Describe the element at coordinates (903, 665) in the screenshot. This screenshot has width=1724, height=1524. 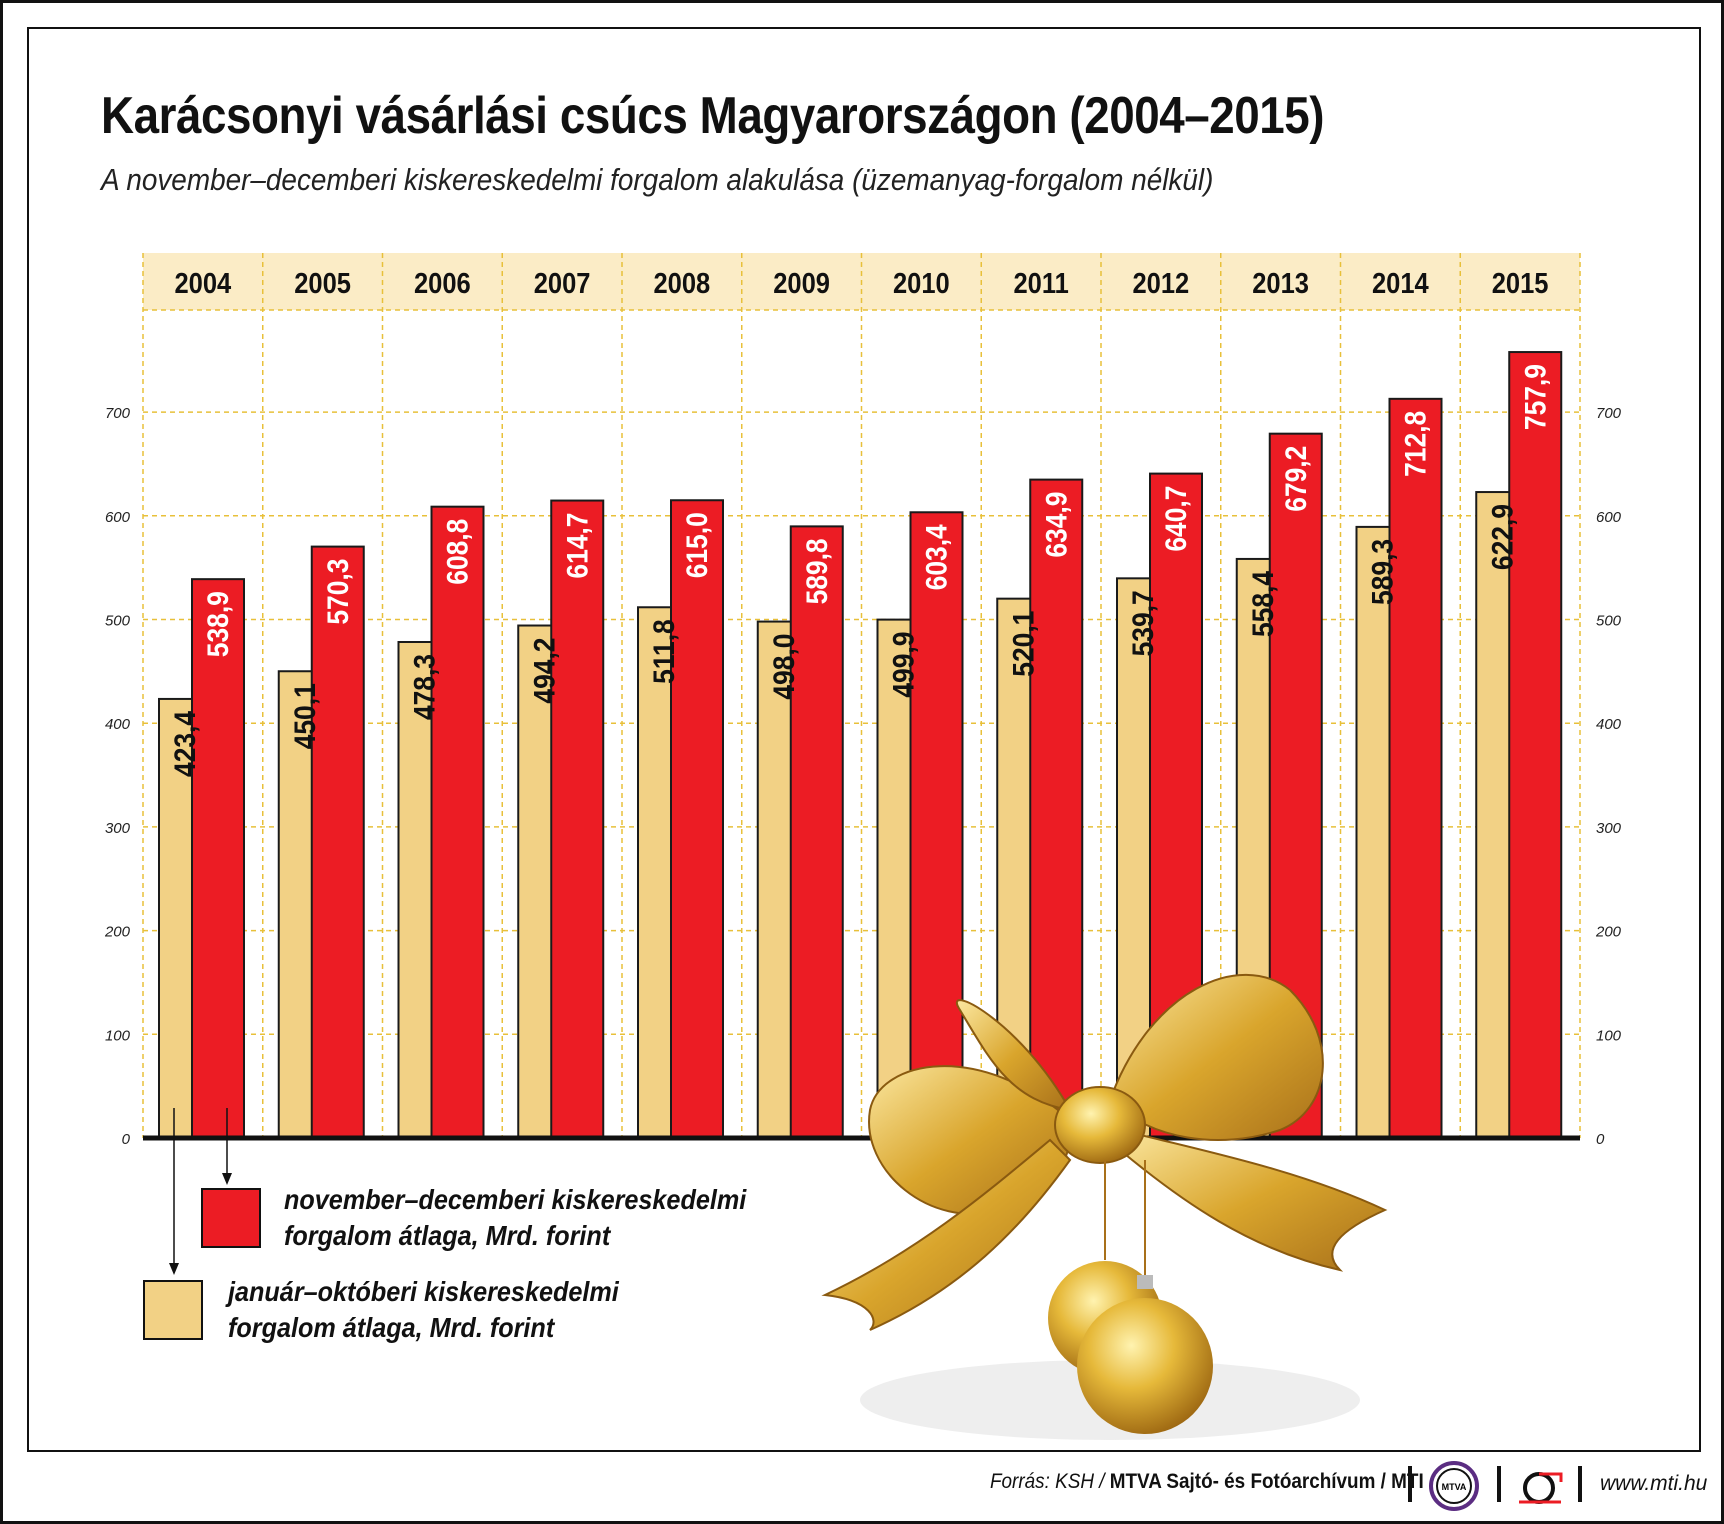
I see `data-label-jan-oct: 499,9` at that location.